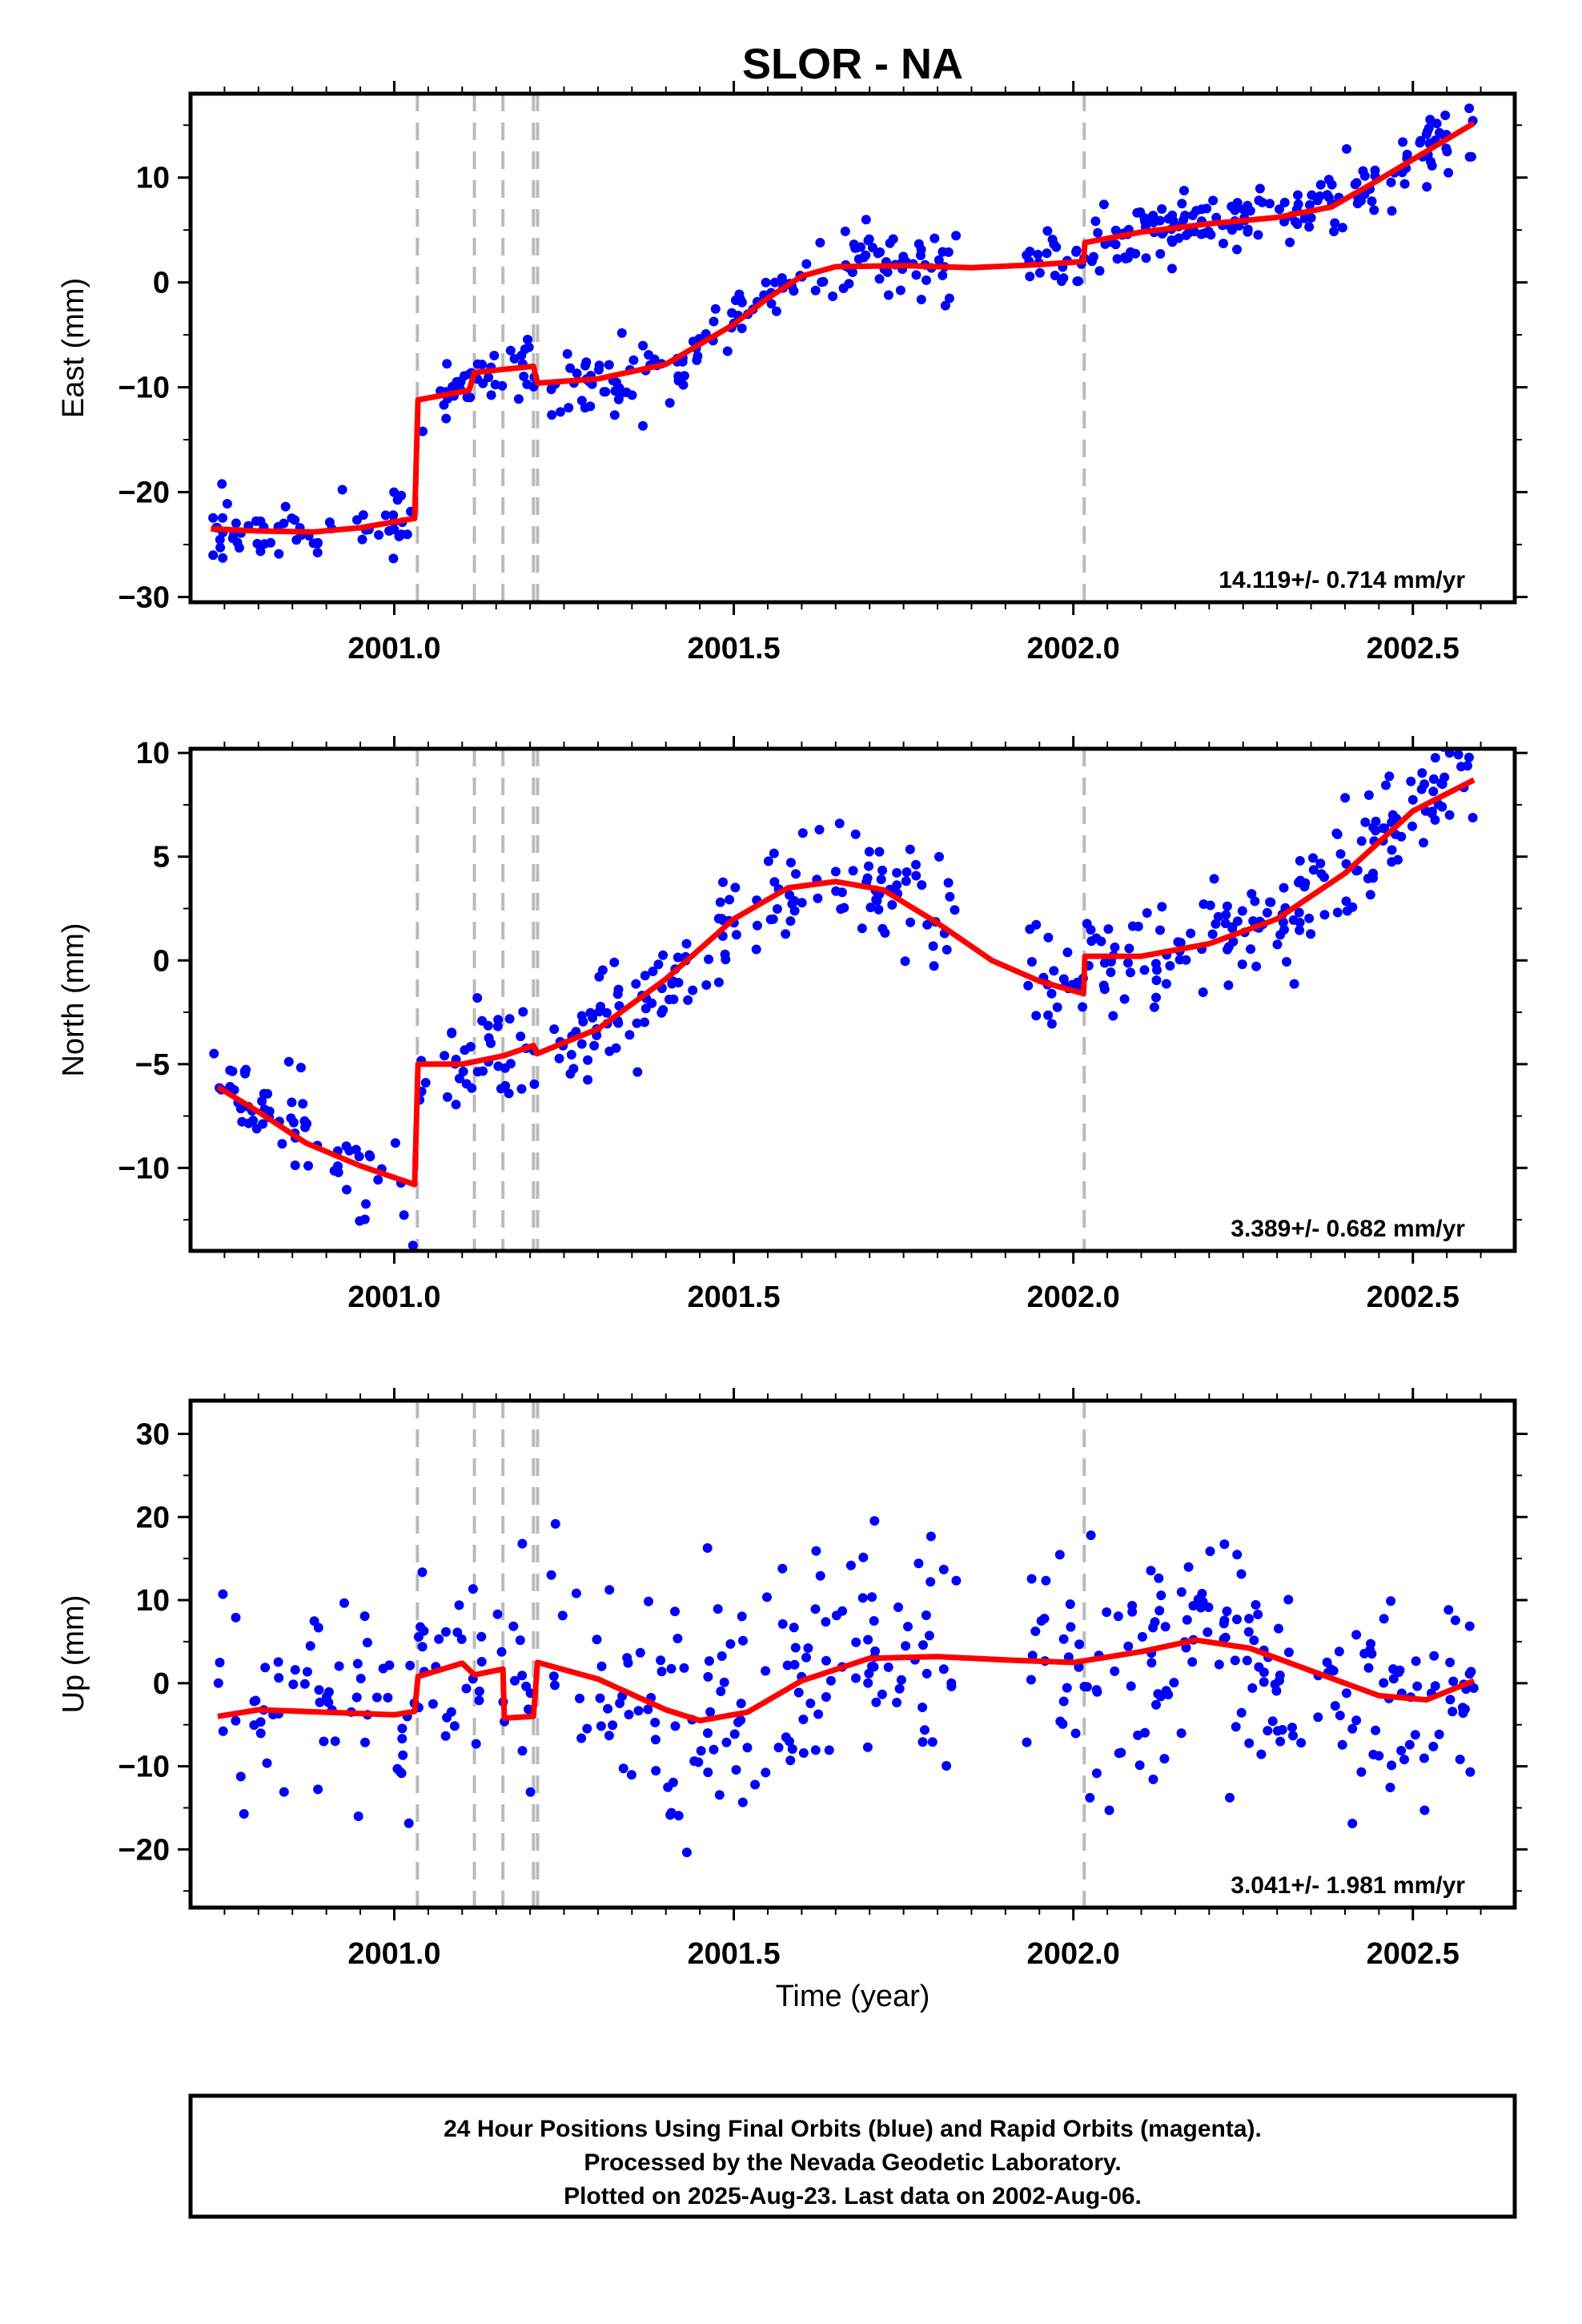  Describe the element at coordinates (144, 597) in the screenshot. I see `y-tick-label: −30` at that location.